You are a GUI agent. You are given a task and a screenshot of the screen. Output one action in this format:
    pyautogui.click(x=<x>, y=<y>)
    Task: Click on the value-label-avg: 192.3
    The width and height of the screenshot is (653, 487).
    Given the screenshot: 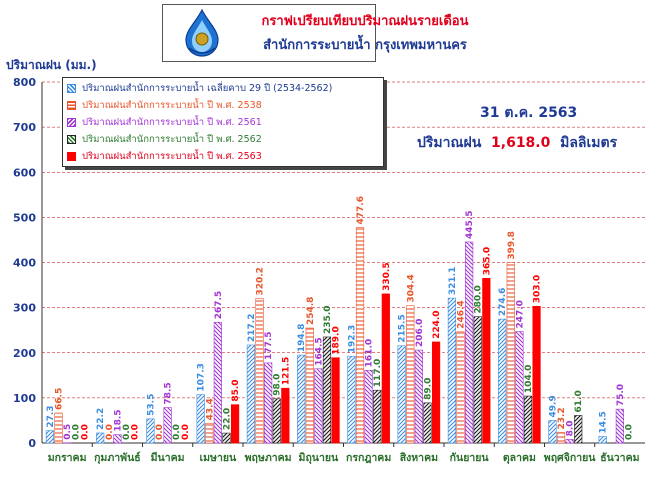 What is the action you would take?
    pyautogui.click(x=352, y=339)
    